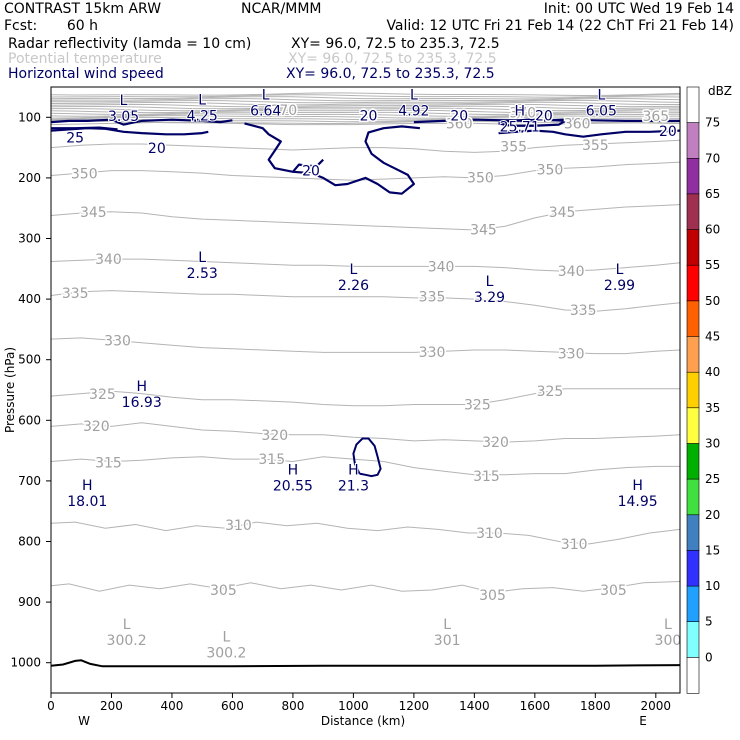 The height and width of the screenshot is (740, 740). What do you see at coordinates (709, 657) in the screenshot?
I see `colorbar-level-label: 0` at bounding box center [709, 657].